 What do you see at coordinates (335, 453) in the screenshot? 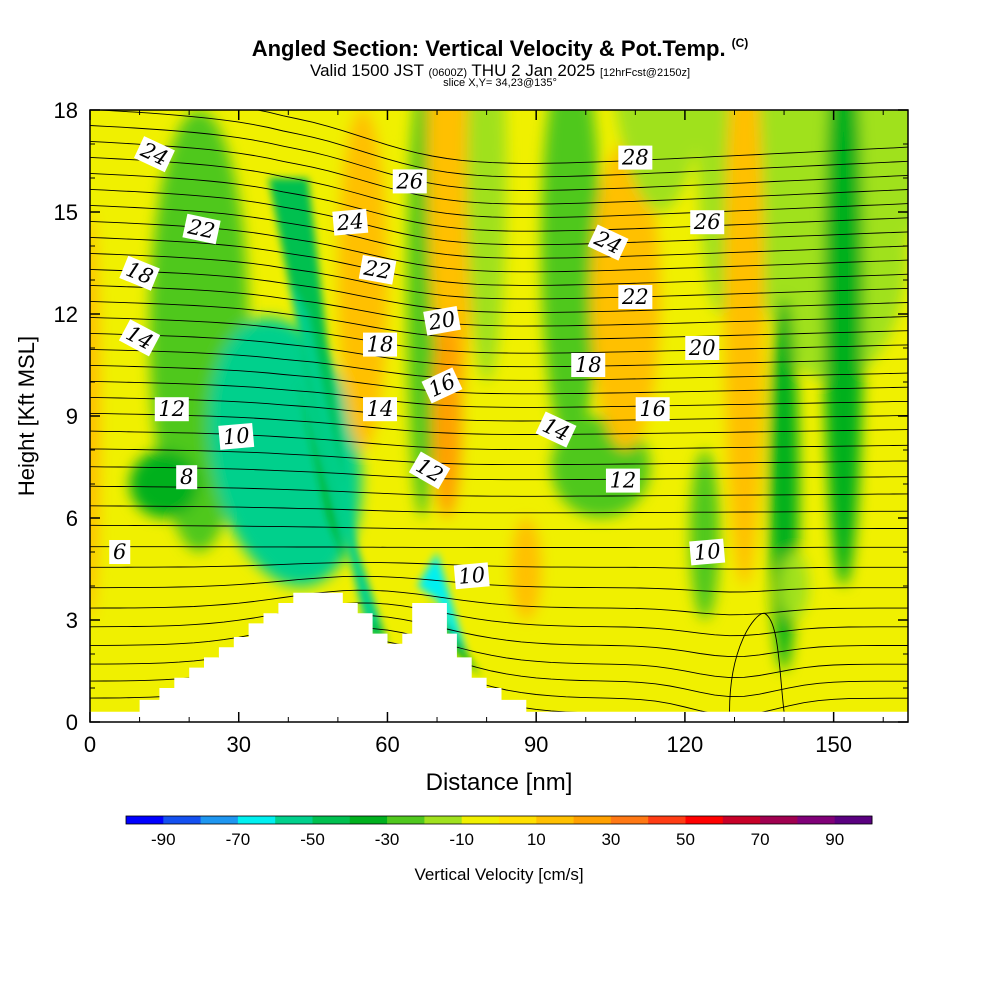
I see `downdraft-core` at bounding box center [335, 453].